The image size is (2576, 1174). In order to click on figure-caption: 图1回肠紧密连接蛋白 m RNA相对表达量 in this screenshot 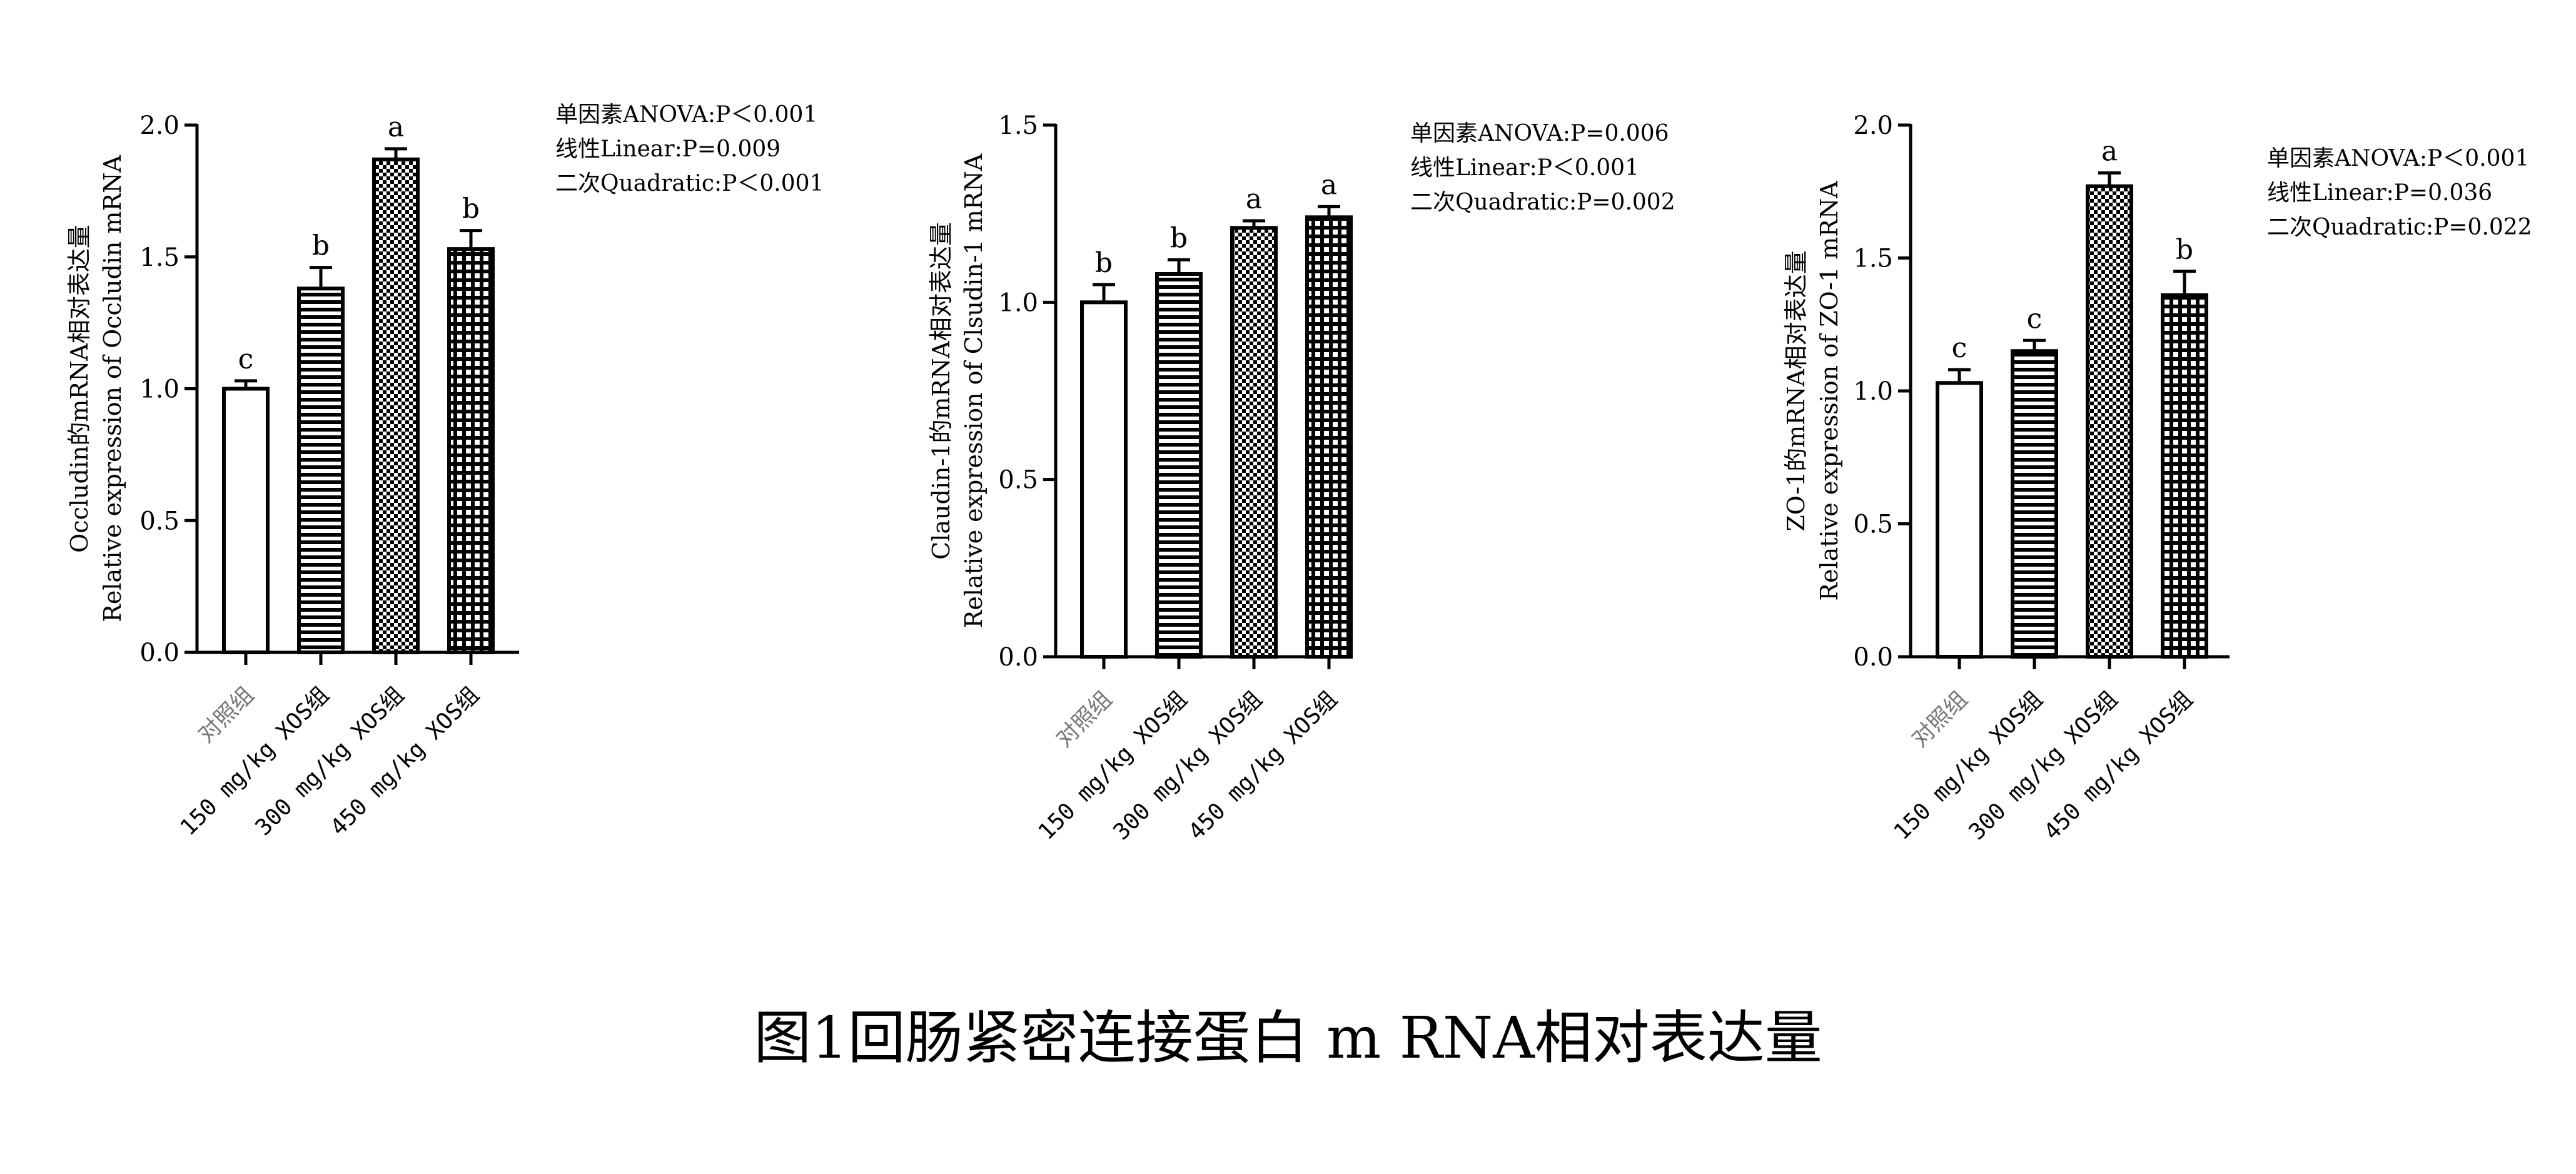, I will do `click(1288, 1038)`.